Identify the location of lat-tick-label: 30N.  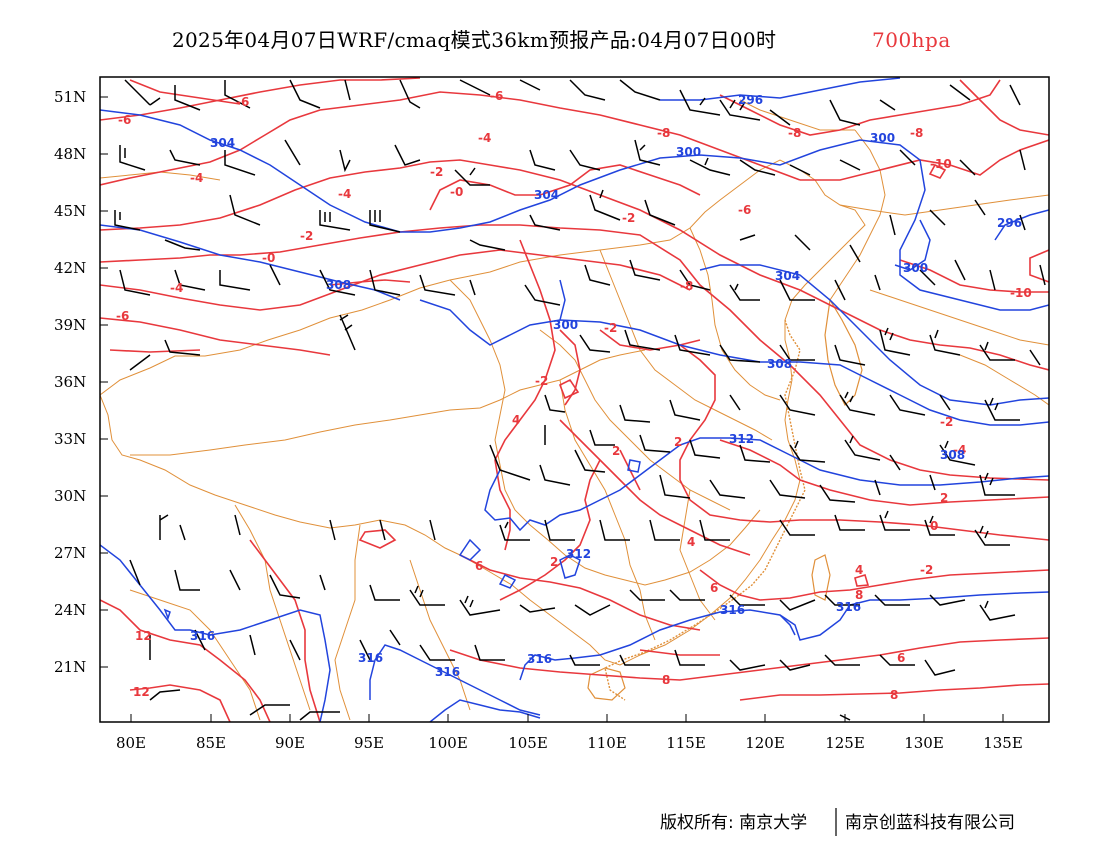
(70, 496).